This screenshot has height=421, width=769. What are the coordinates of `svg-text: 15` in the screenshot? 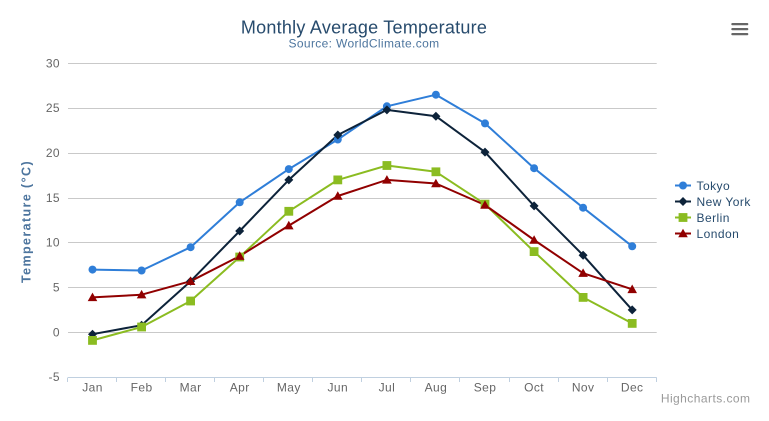 It's located at (53, 198).